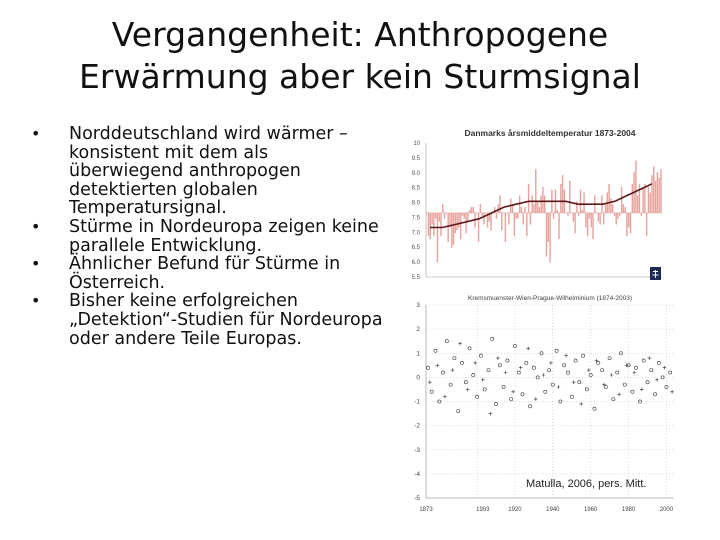  I want to click on y-tick-label: -4, so click(417, 474).